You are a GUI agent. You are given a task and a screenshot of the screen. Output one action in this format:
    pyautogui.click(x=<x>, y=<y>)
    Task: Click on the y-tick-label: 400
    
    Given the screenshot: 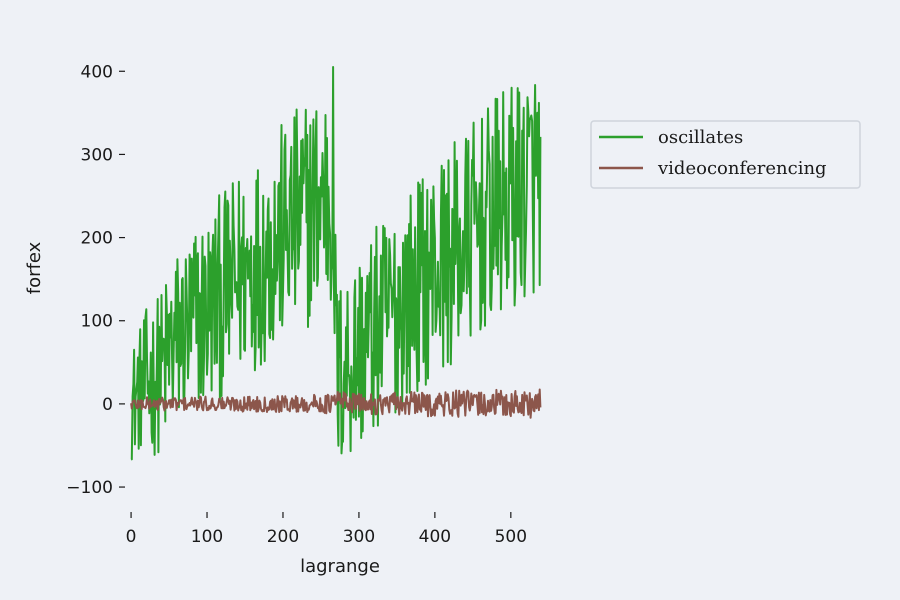 What is the action you would take?
    pyautogui.click(x=97, y=72)
    